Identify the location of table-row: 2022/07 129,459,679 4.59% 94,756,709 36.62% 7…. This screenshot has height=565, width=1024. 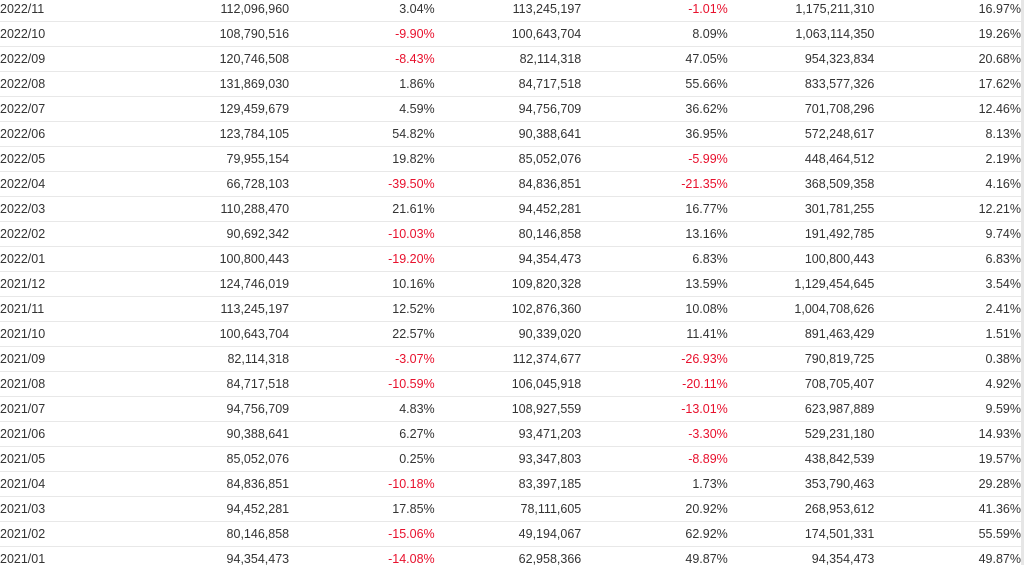
(510, 109).